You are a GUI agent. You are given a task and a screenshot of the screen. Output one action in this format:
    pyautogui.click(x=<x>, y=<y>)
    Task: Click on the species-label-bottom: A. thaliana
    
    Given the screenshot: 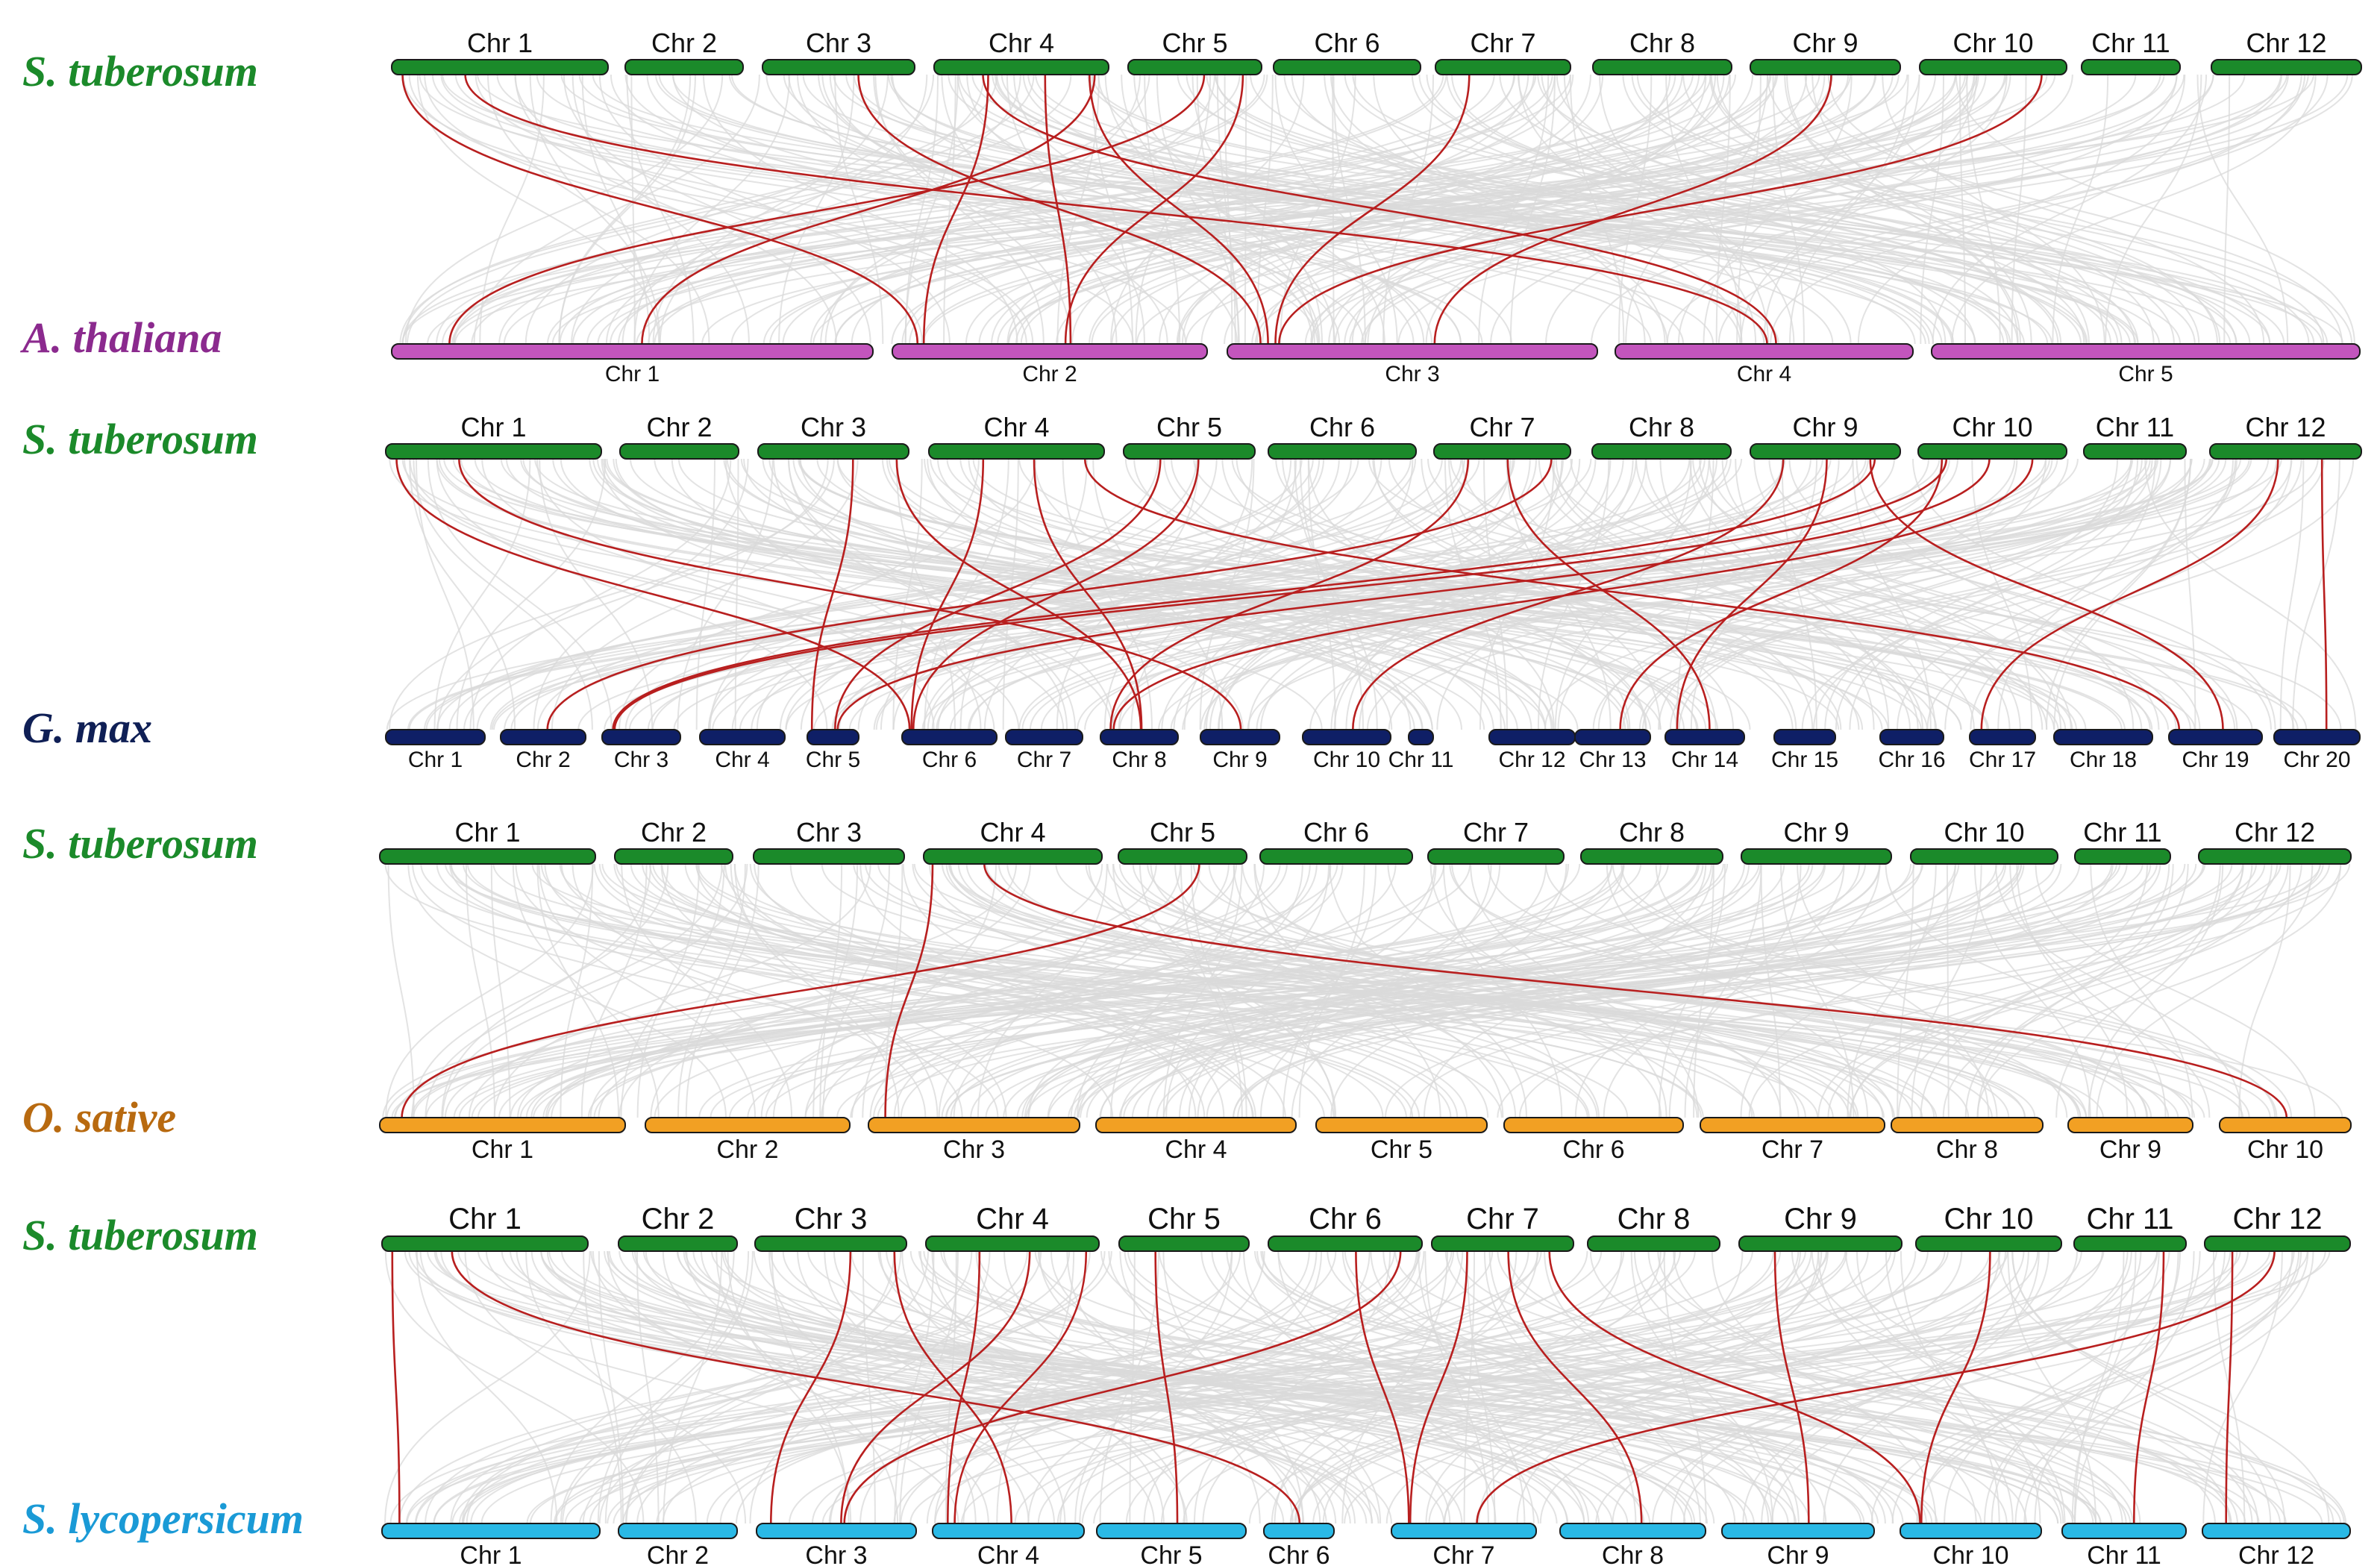 What is the action you would take?
    pyautogui.click(x=121, y=337)
    